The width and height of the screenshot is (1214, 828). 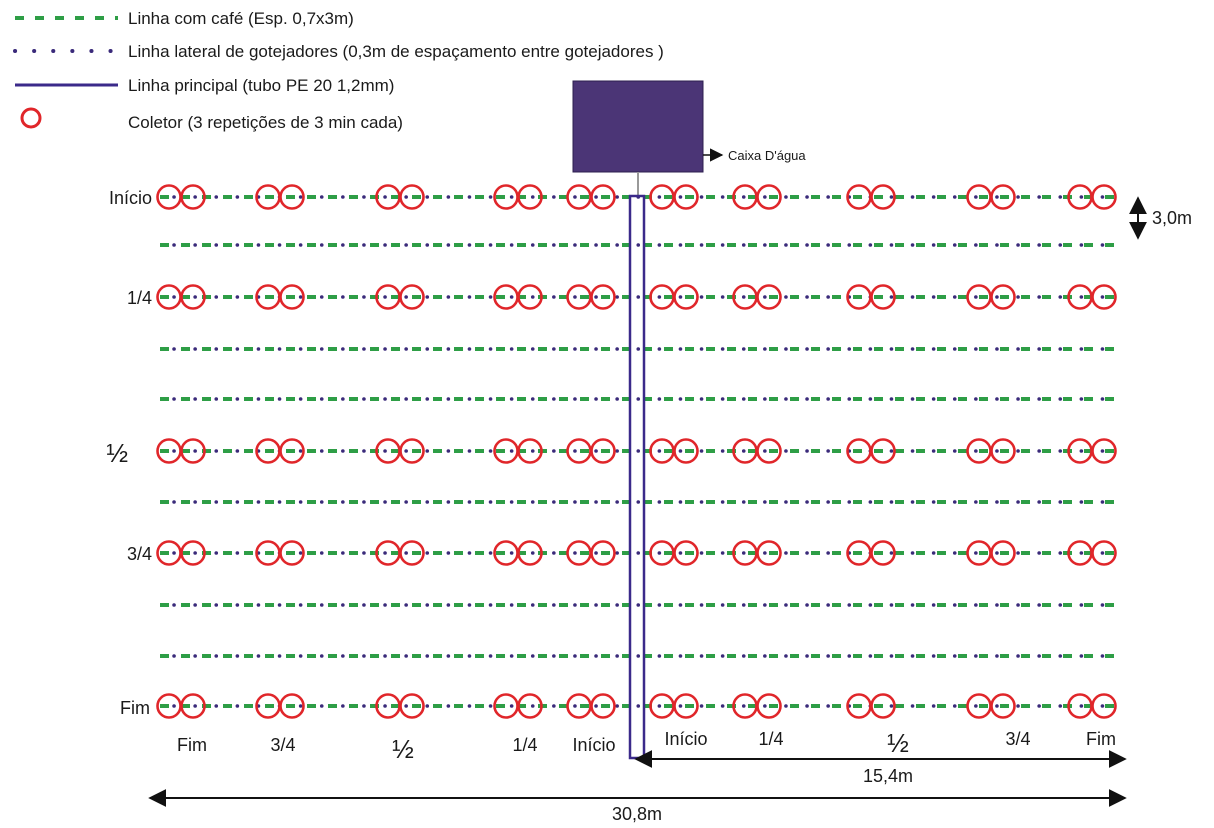 I want to click on left-position-three-quarters: 3/4, so click(x=282, y=745).